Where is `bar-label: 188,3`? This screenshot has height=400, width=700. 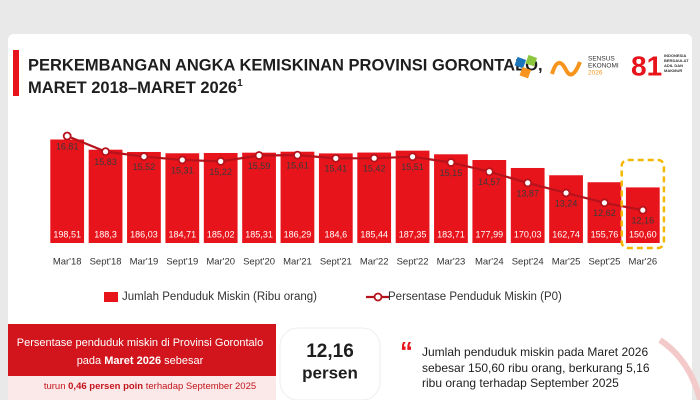
bar-label: 188,3 is located at coordinates (105, 234).